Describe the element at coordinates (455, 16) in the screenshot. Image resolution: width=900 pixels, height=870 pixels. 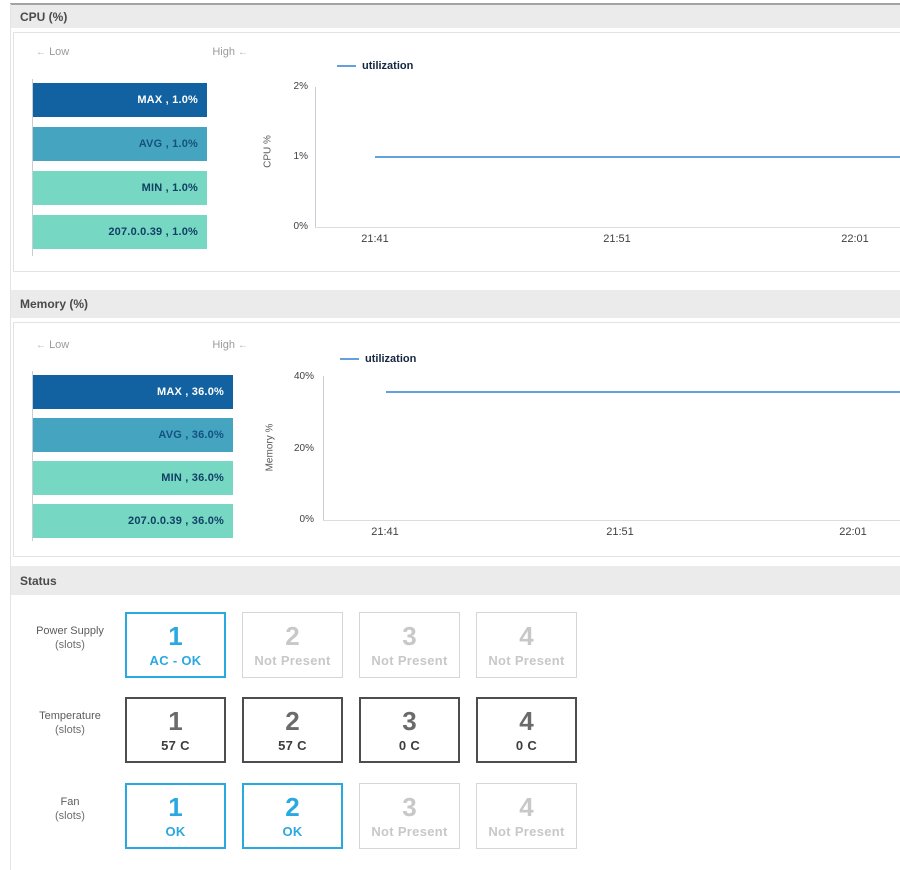
I see `cpu-section-header: CPU (%)` at that location.